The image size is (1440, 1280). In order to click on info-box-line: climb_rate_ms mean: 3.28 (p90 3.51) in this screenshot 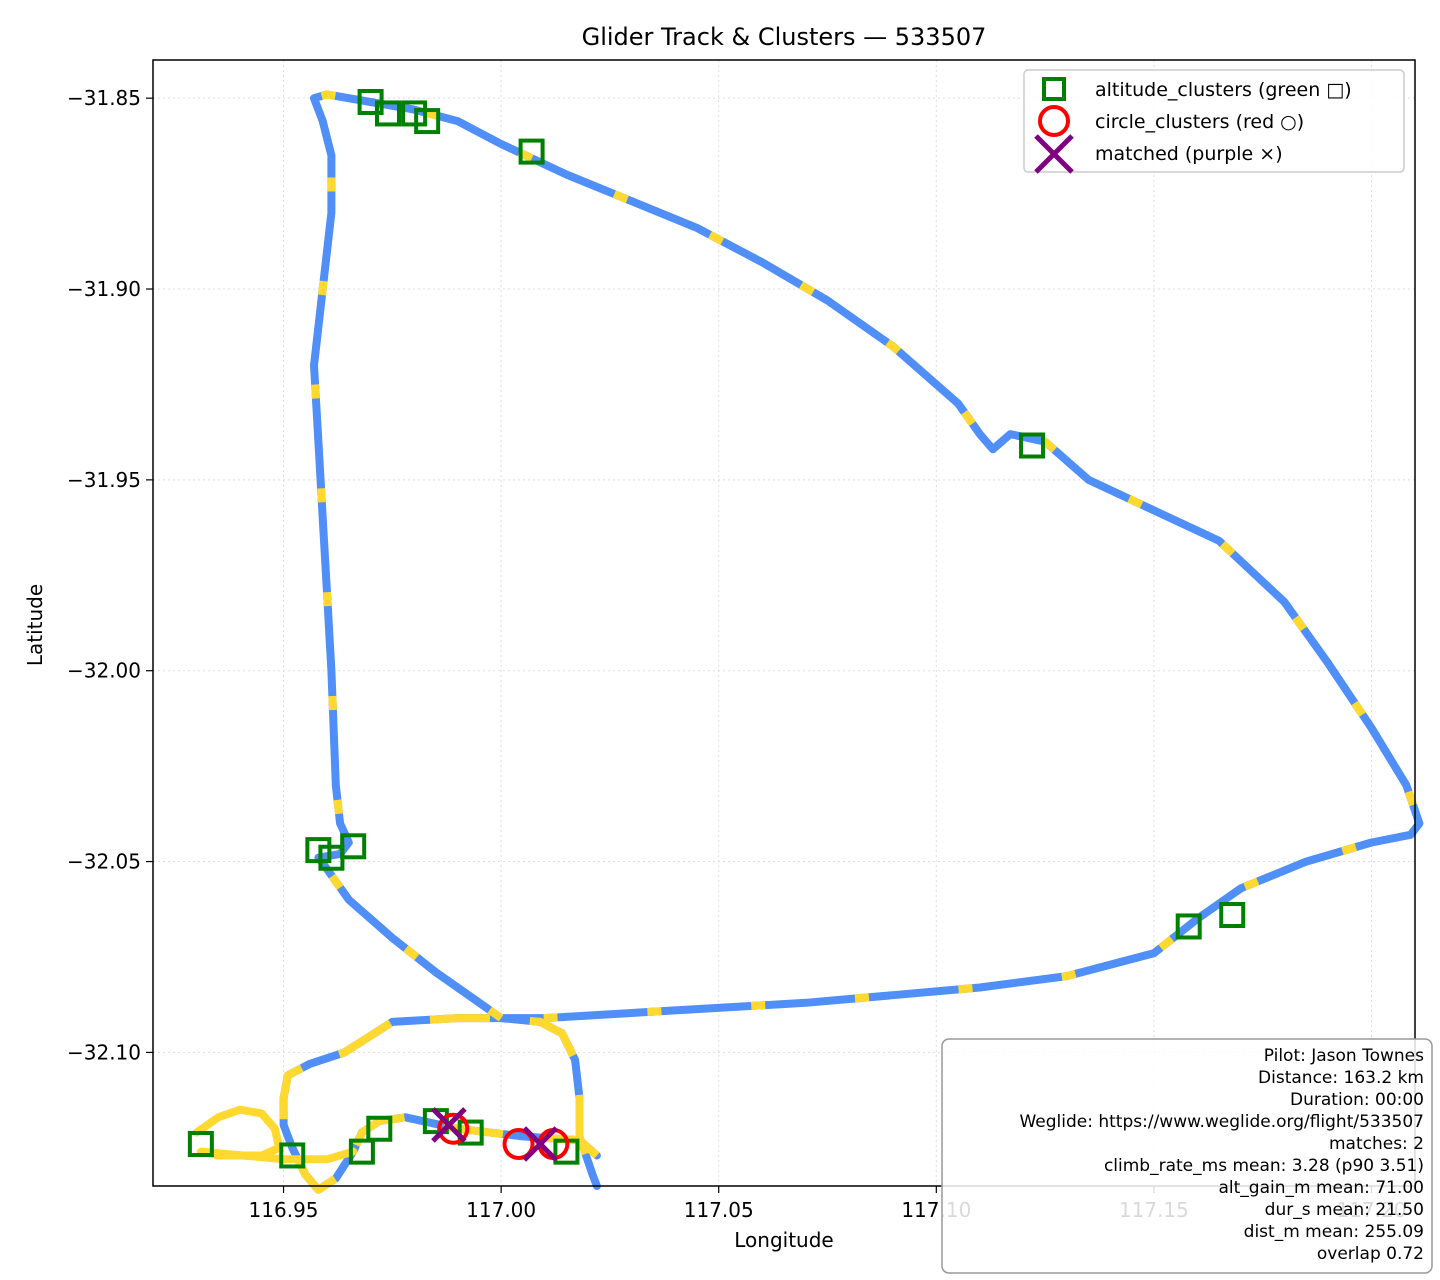, I will do `click(1264, 1166)`.